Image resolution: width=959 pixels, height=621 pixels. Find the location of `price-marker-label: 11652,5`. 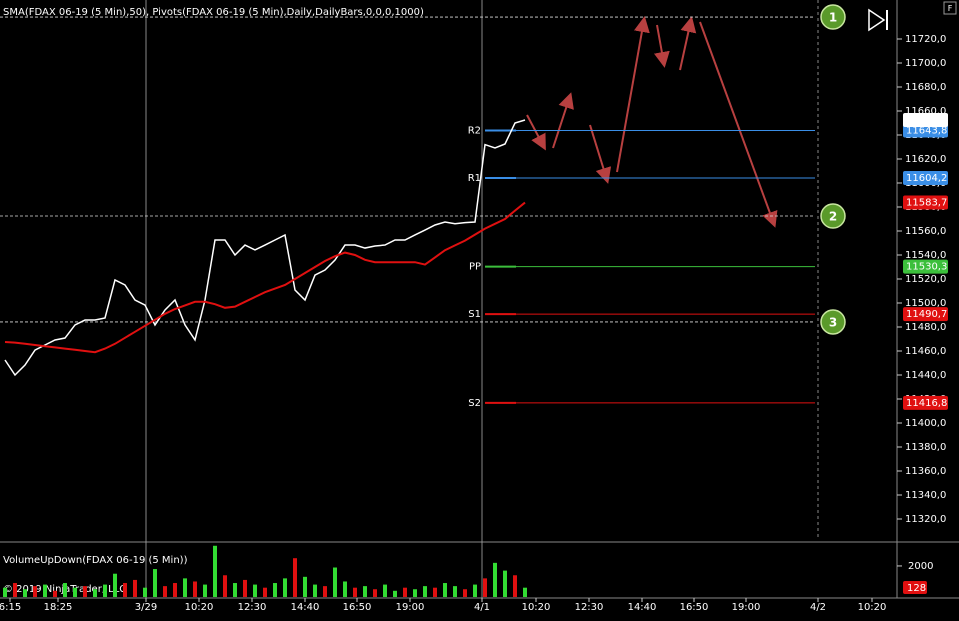

price-marker-label: 11652,5 is located at coordinates (926, 120).